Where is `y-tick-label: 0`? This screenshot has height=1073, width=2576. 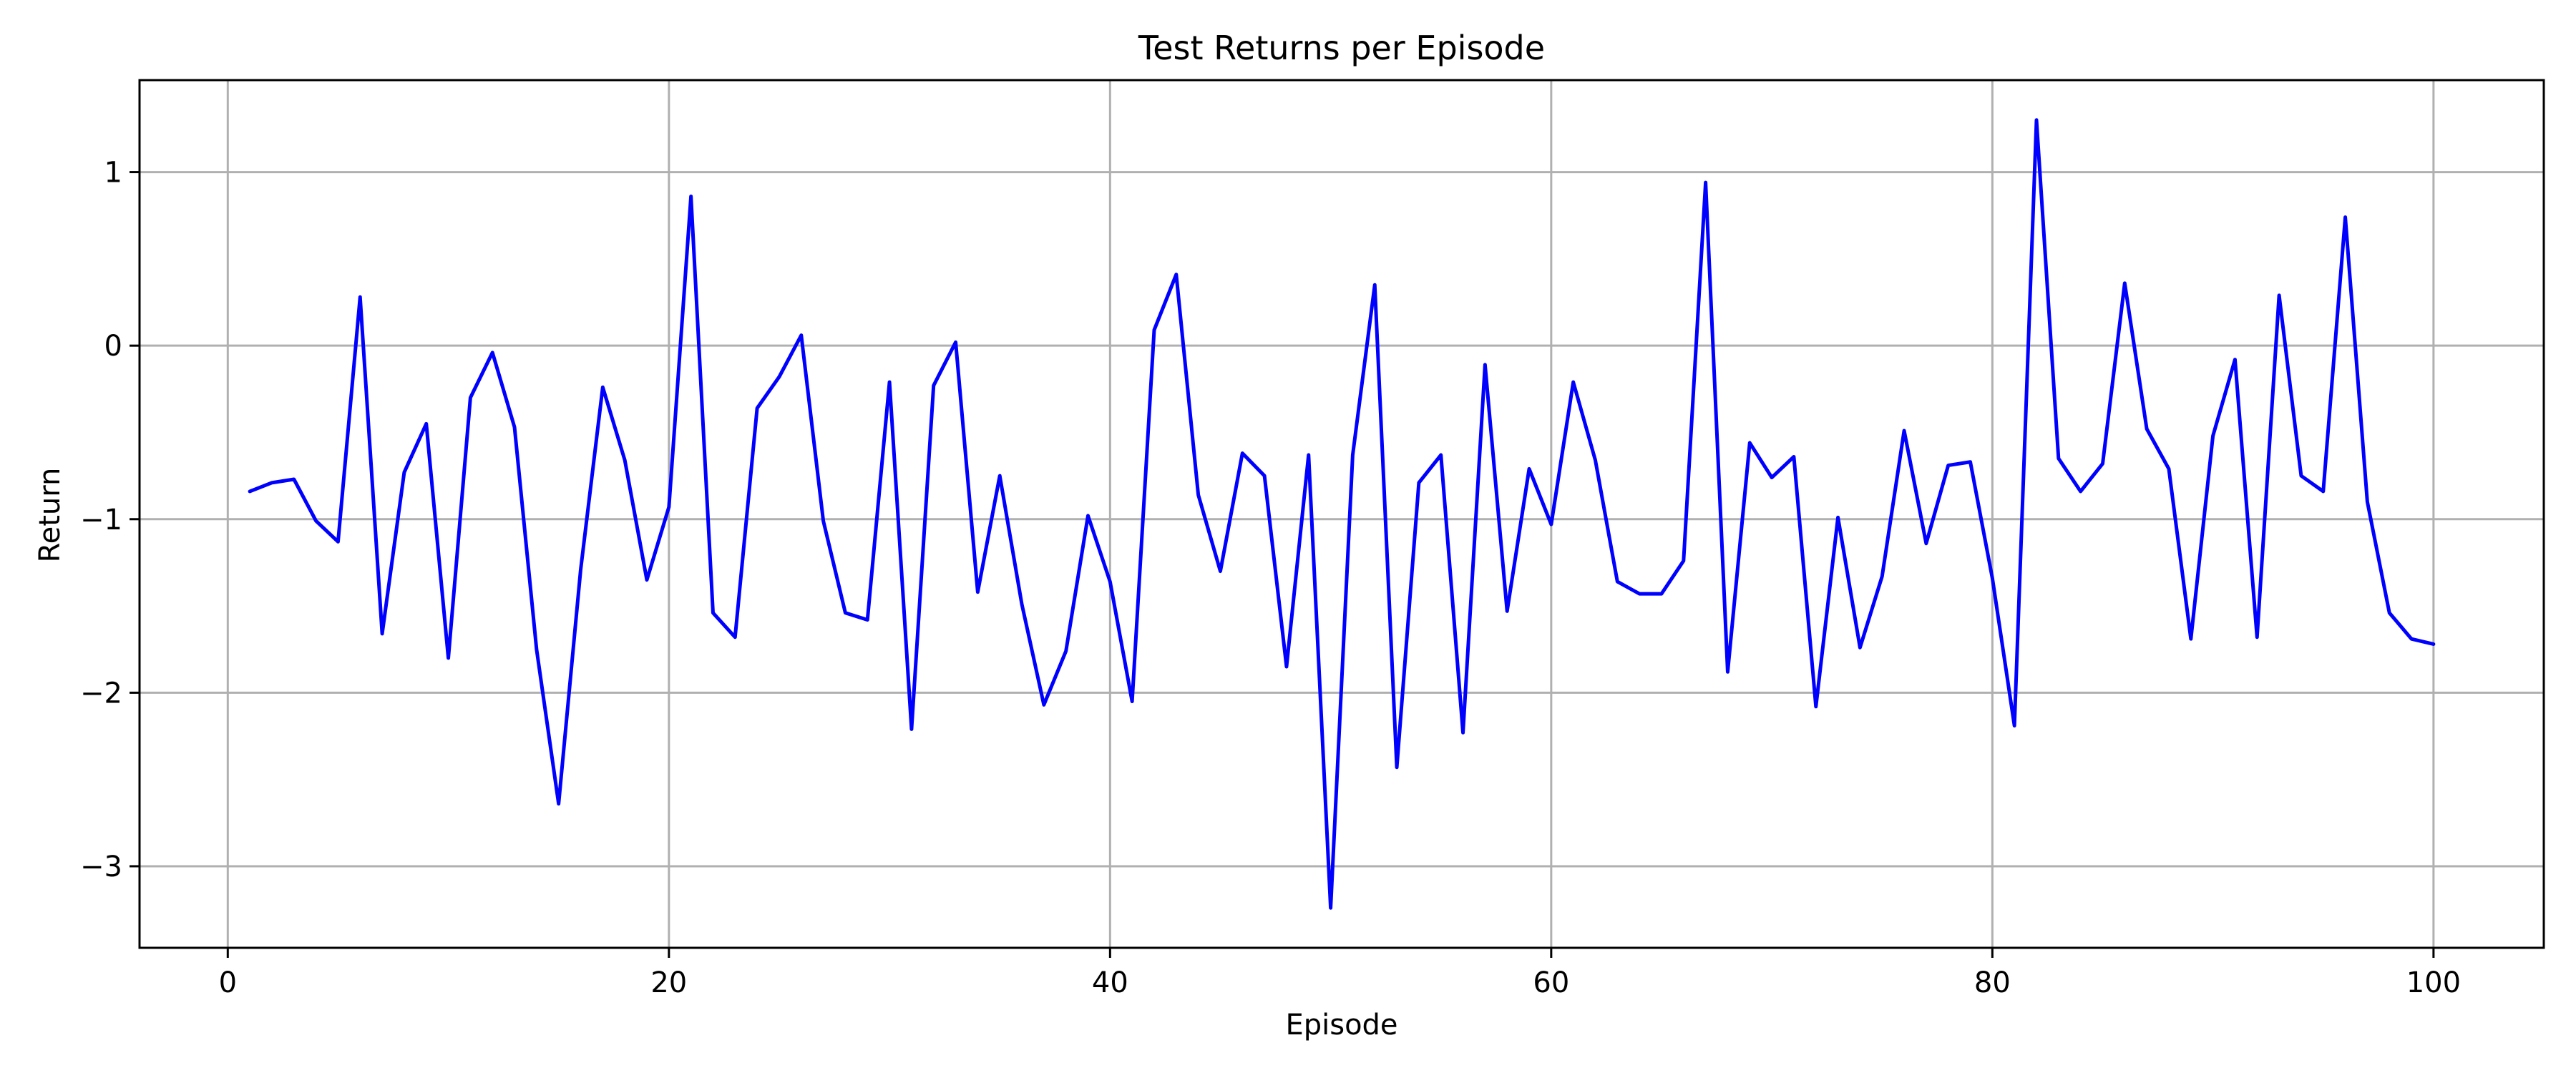
y-tick-label: 0 is located at coordinates (113, 346).